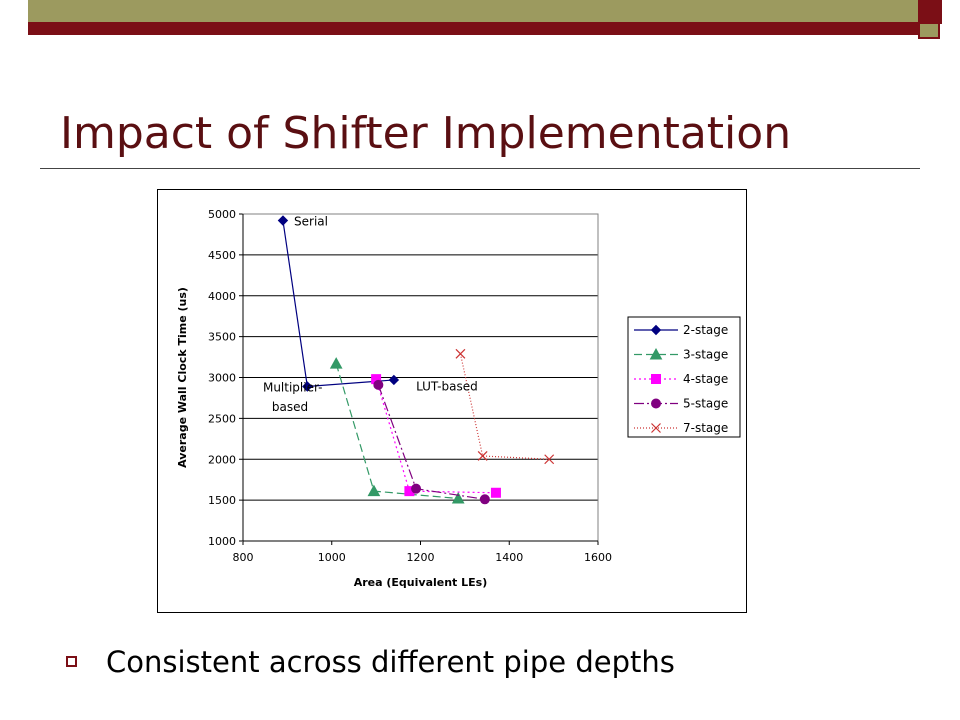 Image resolution: width=960 pixels, height=720 pixels. What do you see at coordinates (705, 428) in the screenshot?
I see `legend-label: 7-stage` at bounding box center [705, 428].